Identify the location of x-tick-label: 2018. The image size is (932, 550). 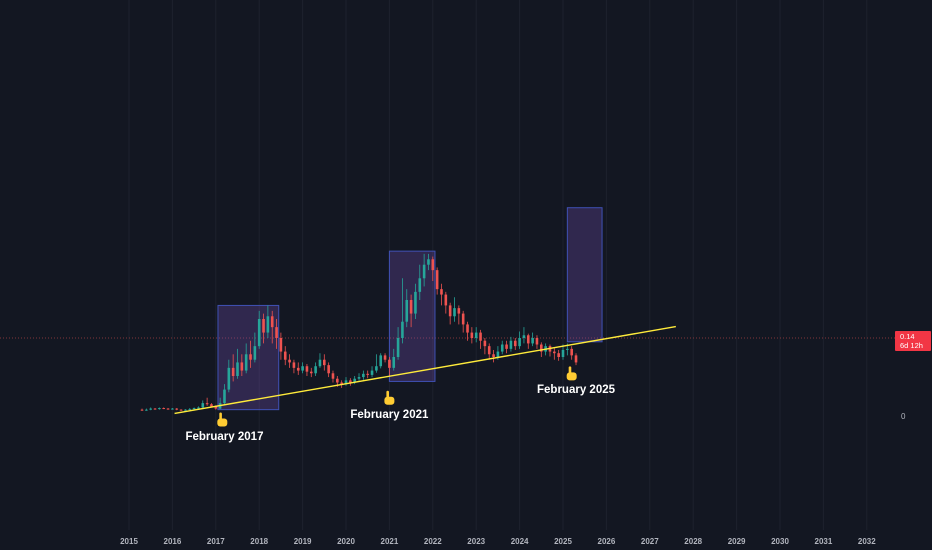
(259, 541).